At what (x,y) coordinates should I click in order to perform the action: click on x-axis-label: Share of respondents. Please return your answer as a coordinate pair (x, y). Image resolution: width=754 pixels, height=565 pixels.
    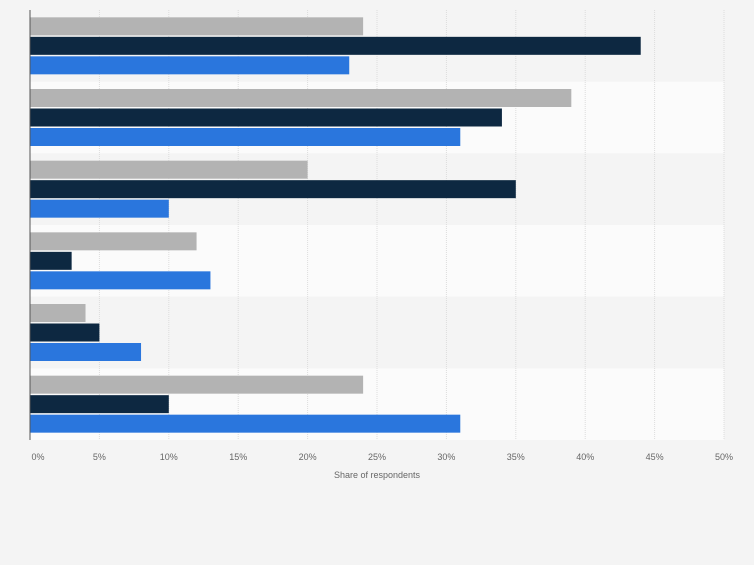
    Looking at the image, I should click on (377, 475).